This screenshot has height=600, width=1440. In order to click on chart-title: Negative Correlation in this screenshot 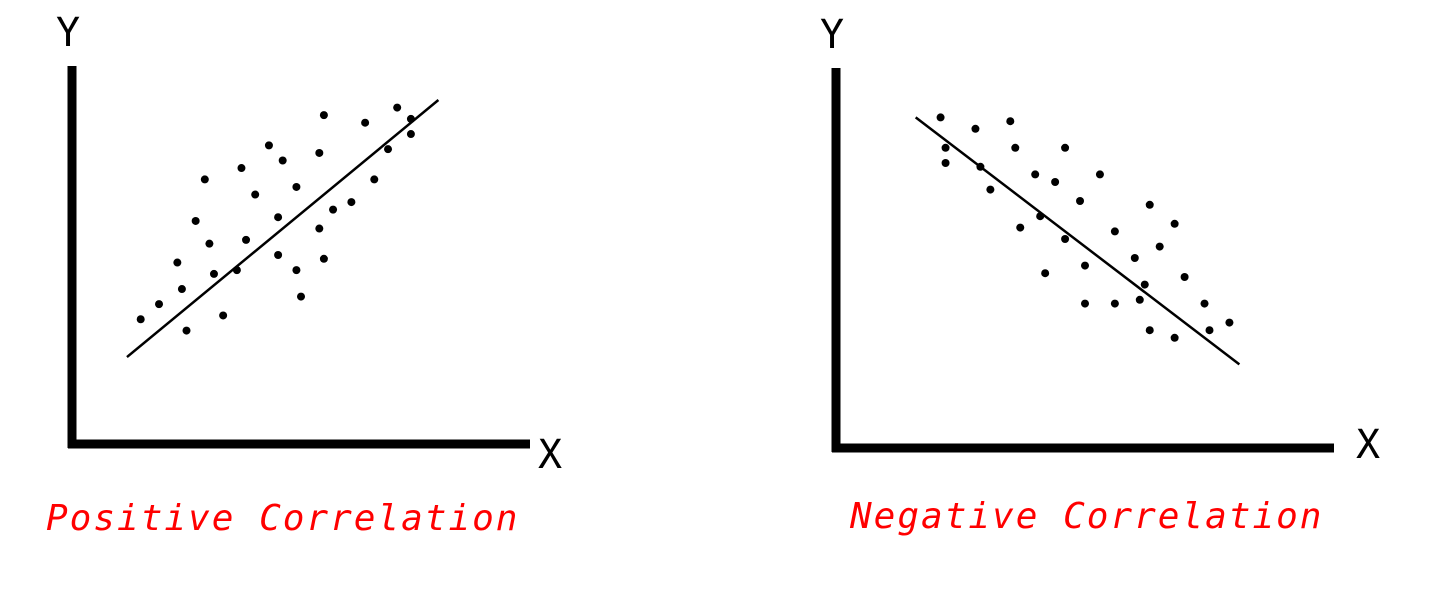, I will do `click(1086, 516)`.